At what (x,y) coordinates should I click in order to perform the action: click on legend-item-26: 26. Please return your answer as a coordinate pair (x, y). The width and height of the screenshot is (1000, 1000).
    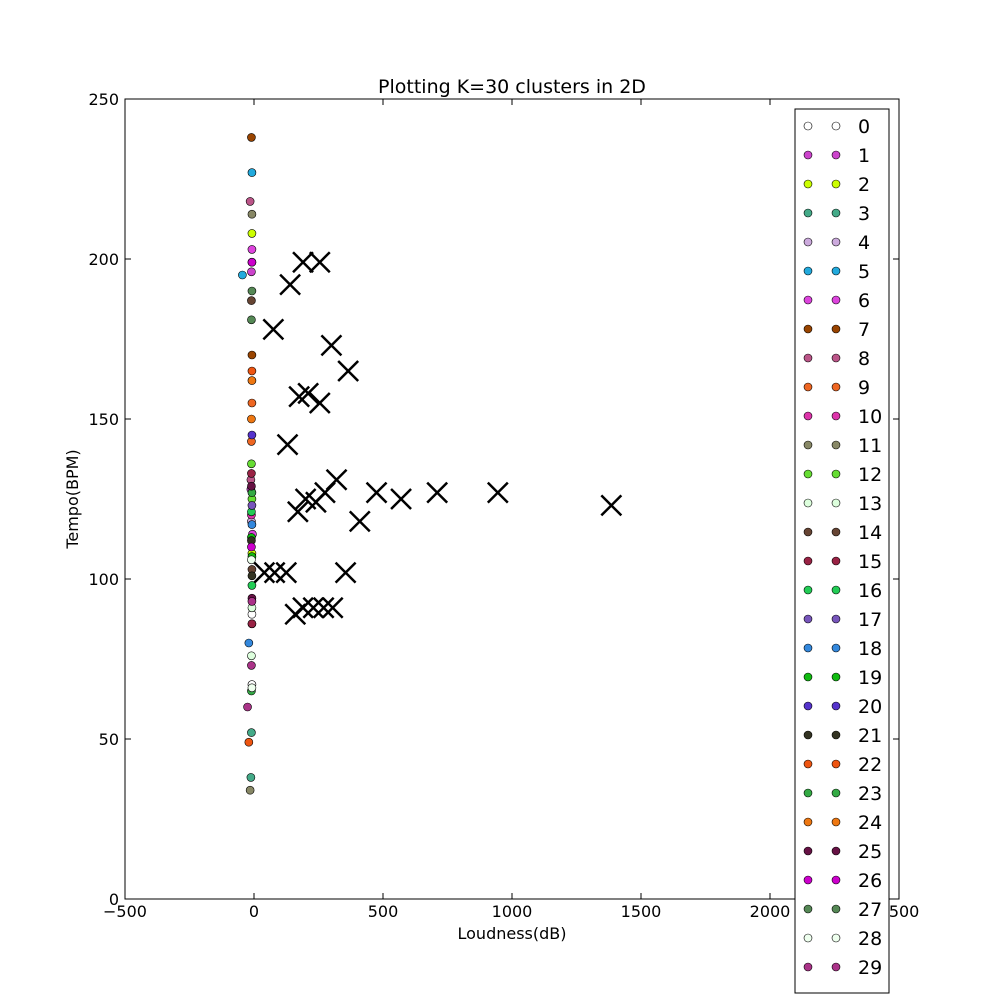
    Looking at the image, I should click on (842, 881).